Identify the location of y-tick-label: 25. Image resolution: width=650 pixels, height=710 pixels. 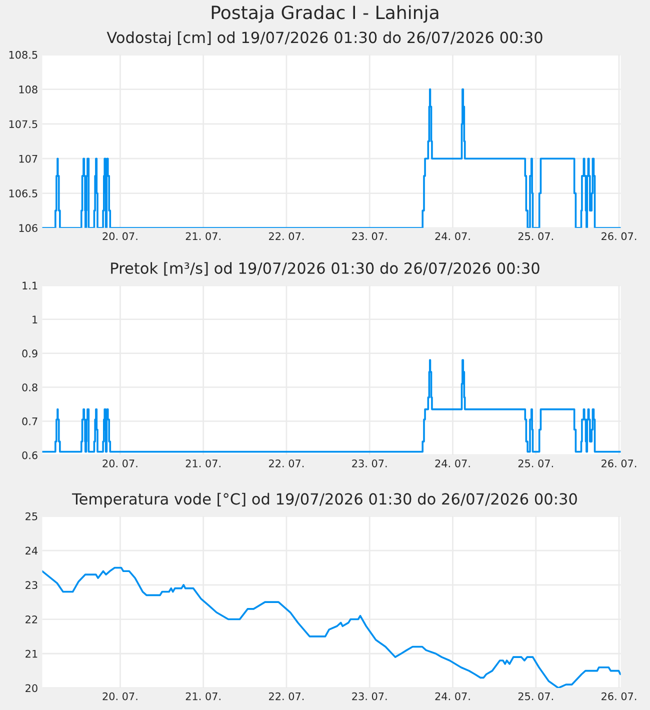
(32, 516).